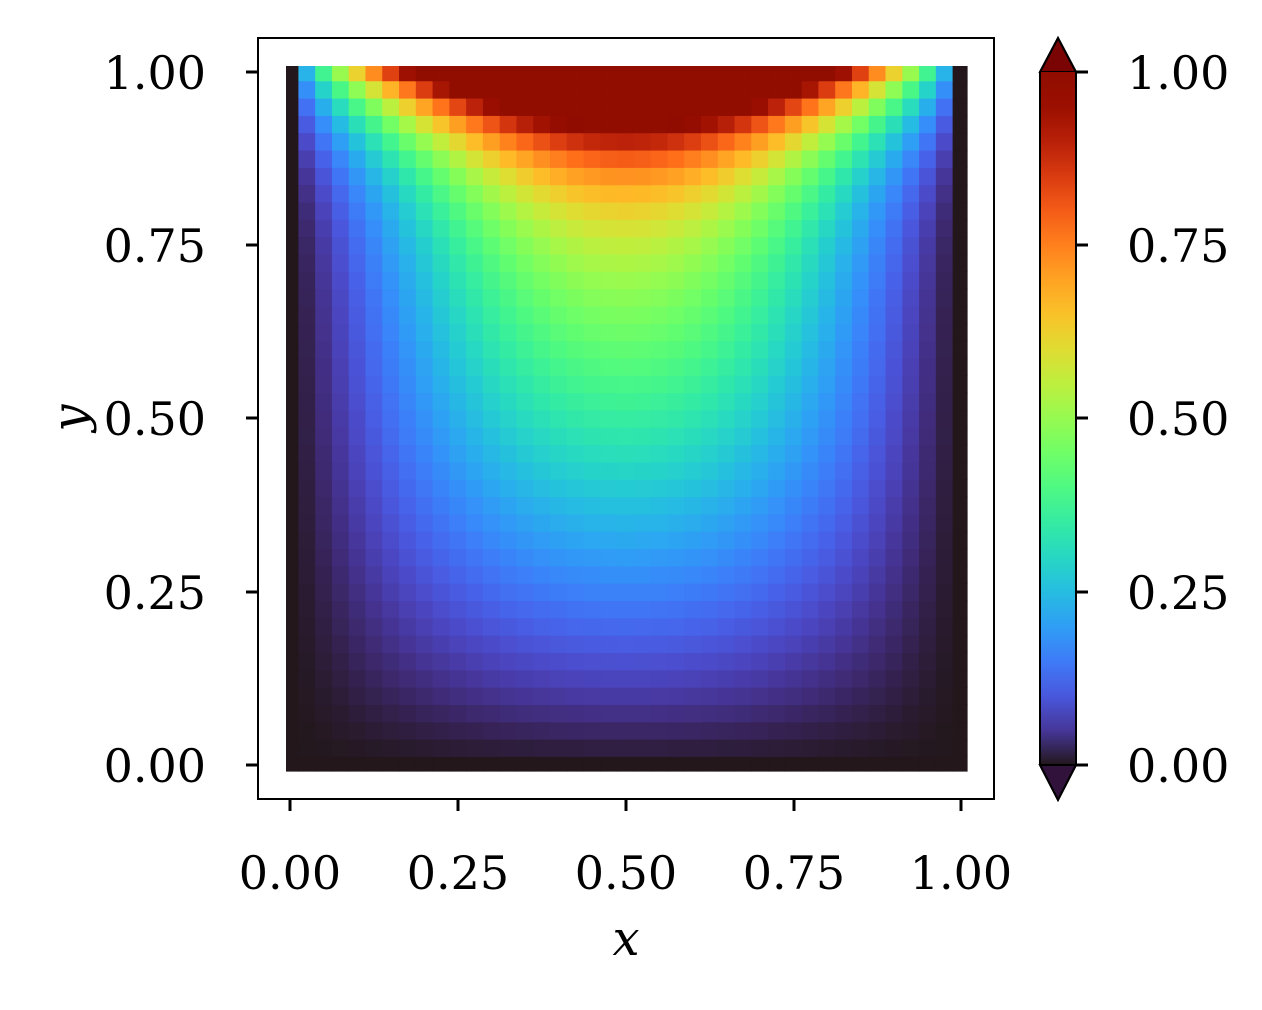 The image size is (1262, 1010). I want to click on x-tick-label: 0.75, so click(794, 873).